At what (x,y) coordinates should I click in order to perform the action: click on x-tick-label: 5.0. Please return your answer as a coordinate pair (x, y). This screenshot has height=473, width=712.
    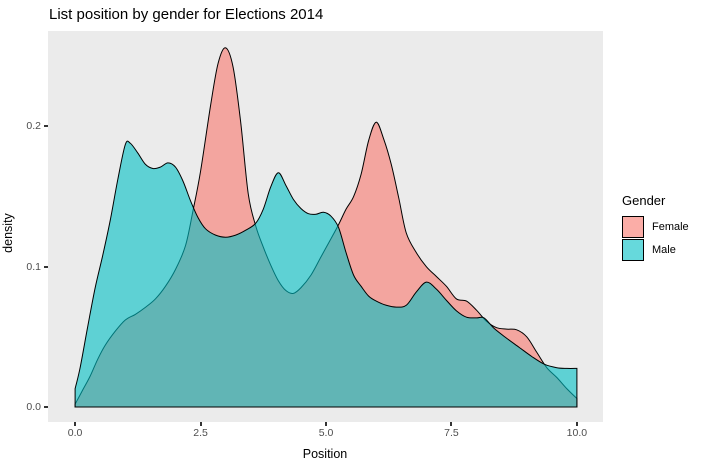
    Looking at the image, I should click on (326, 433).